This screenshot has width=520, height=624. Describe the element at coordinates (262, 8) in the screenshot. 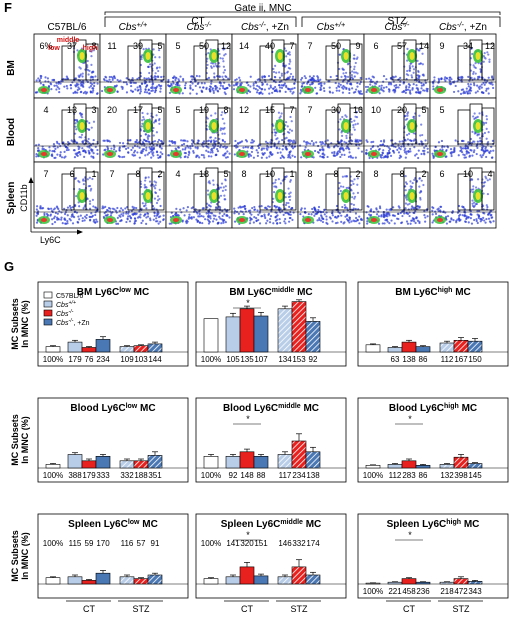

I see `gate-title: Gate ii, MNC` at that location.